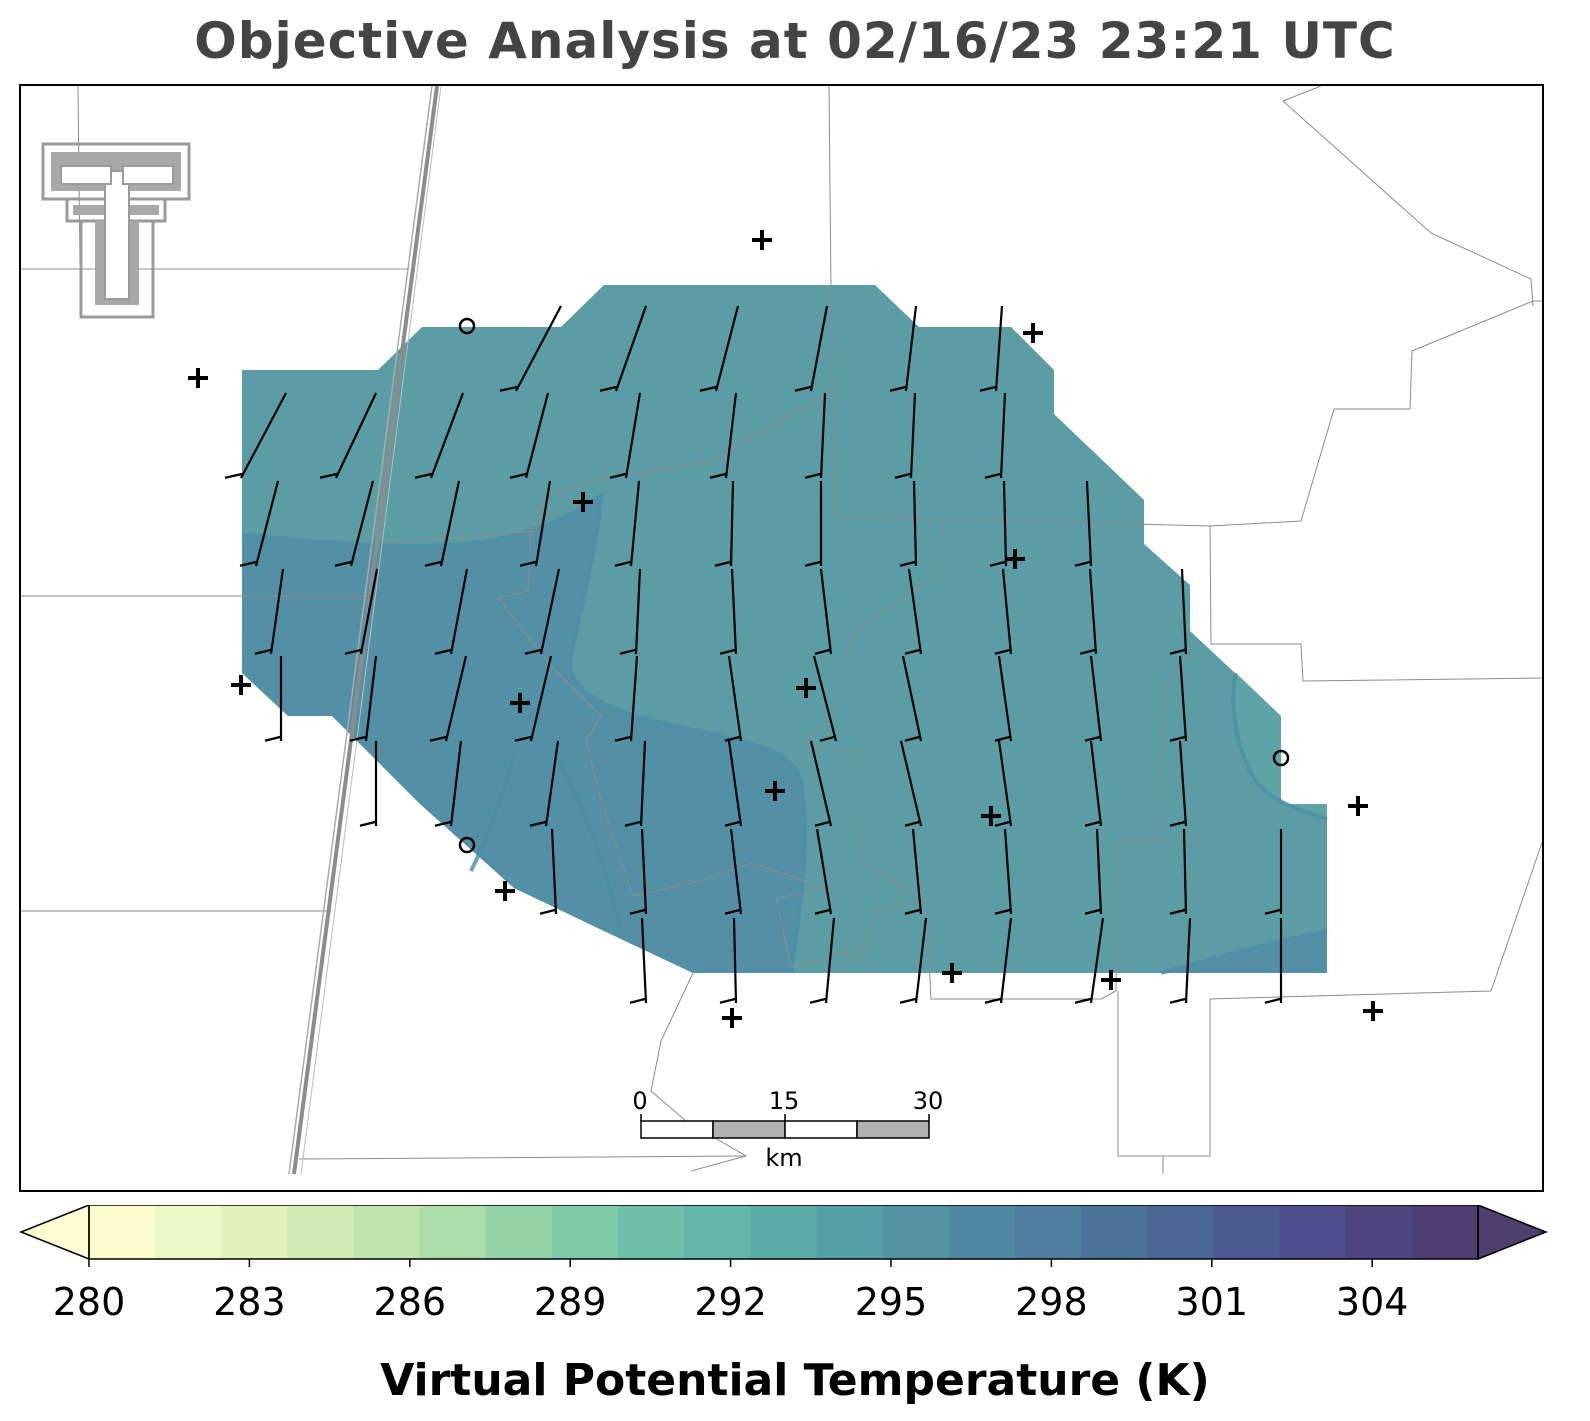 Image resolution: width=1590 pixels, height=1421 pixels. Describe the element at coordinates (1513, 1233) in the screenshot. I see `colorbar-over-arrow` at that location.